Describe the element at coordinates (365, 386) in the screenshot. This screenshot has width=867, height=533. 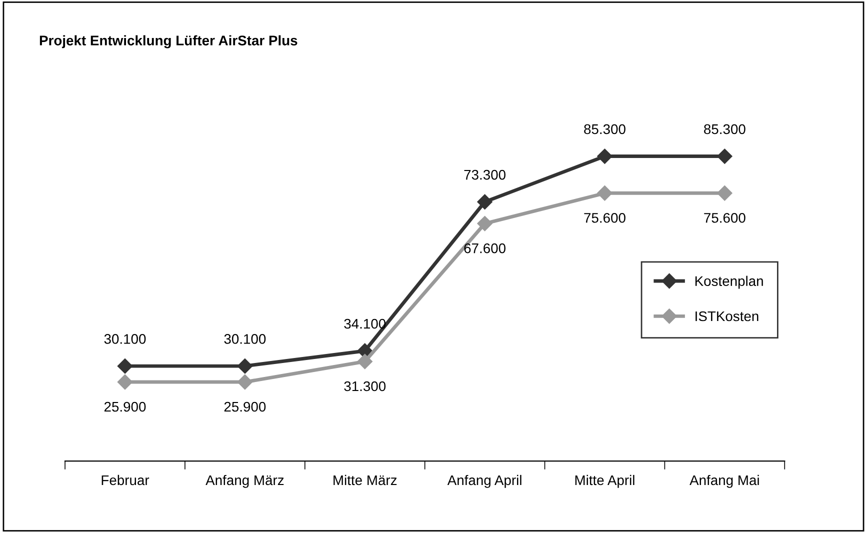
I see `data-label: 31.300` at that location.